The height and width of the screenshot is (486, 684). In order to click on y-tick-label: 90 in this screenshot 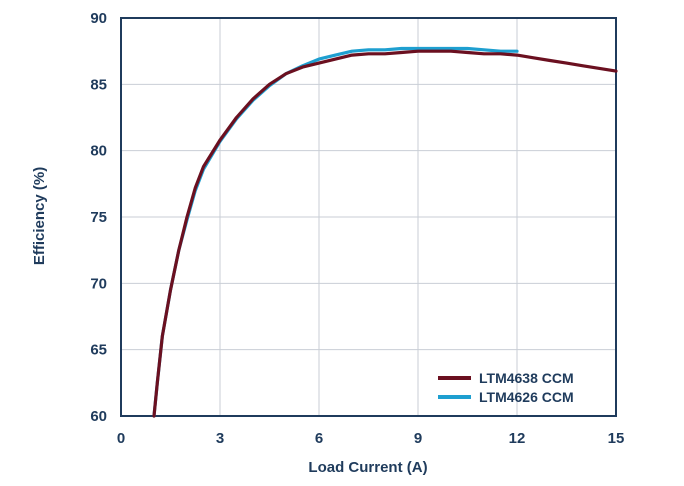, I will do `click(98, 18)`.